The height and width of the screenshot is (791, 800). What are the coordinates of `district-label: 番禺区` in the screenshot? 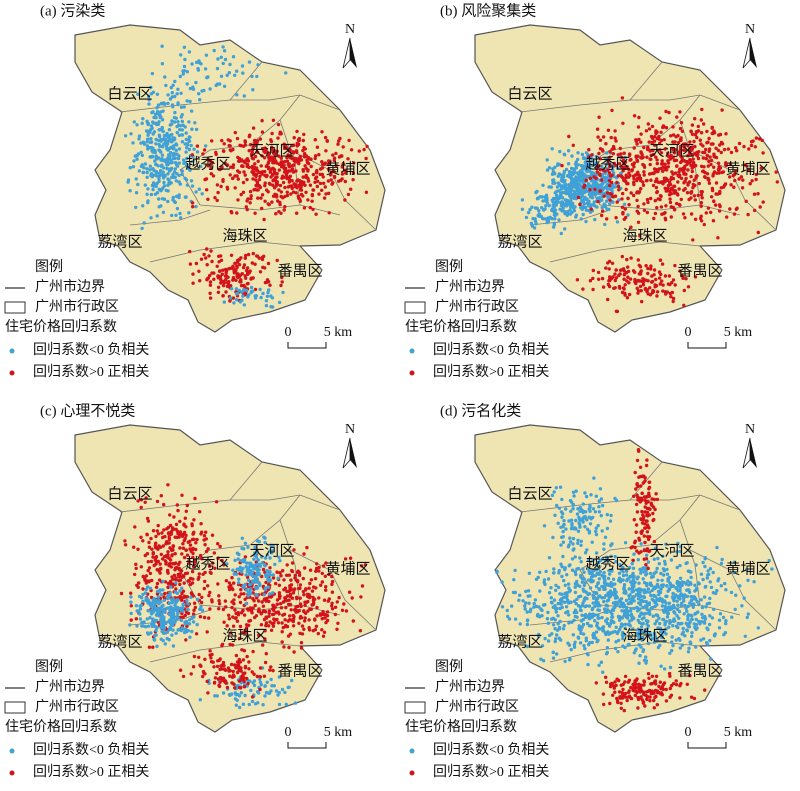 It's located at (299, 270).